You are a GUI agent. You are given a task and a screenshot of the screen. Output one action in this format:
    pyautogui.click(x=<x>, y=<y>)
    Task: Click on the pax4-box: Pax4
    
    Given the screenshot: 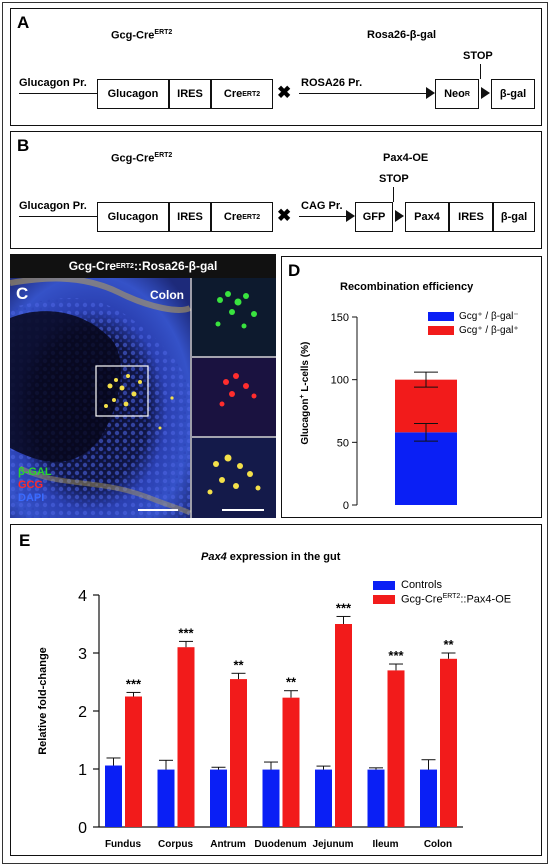 What is the action you would take?
    pyautogui.click(x=427, y=217)
    